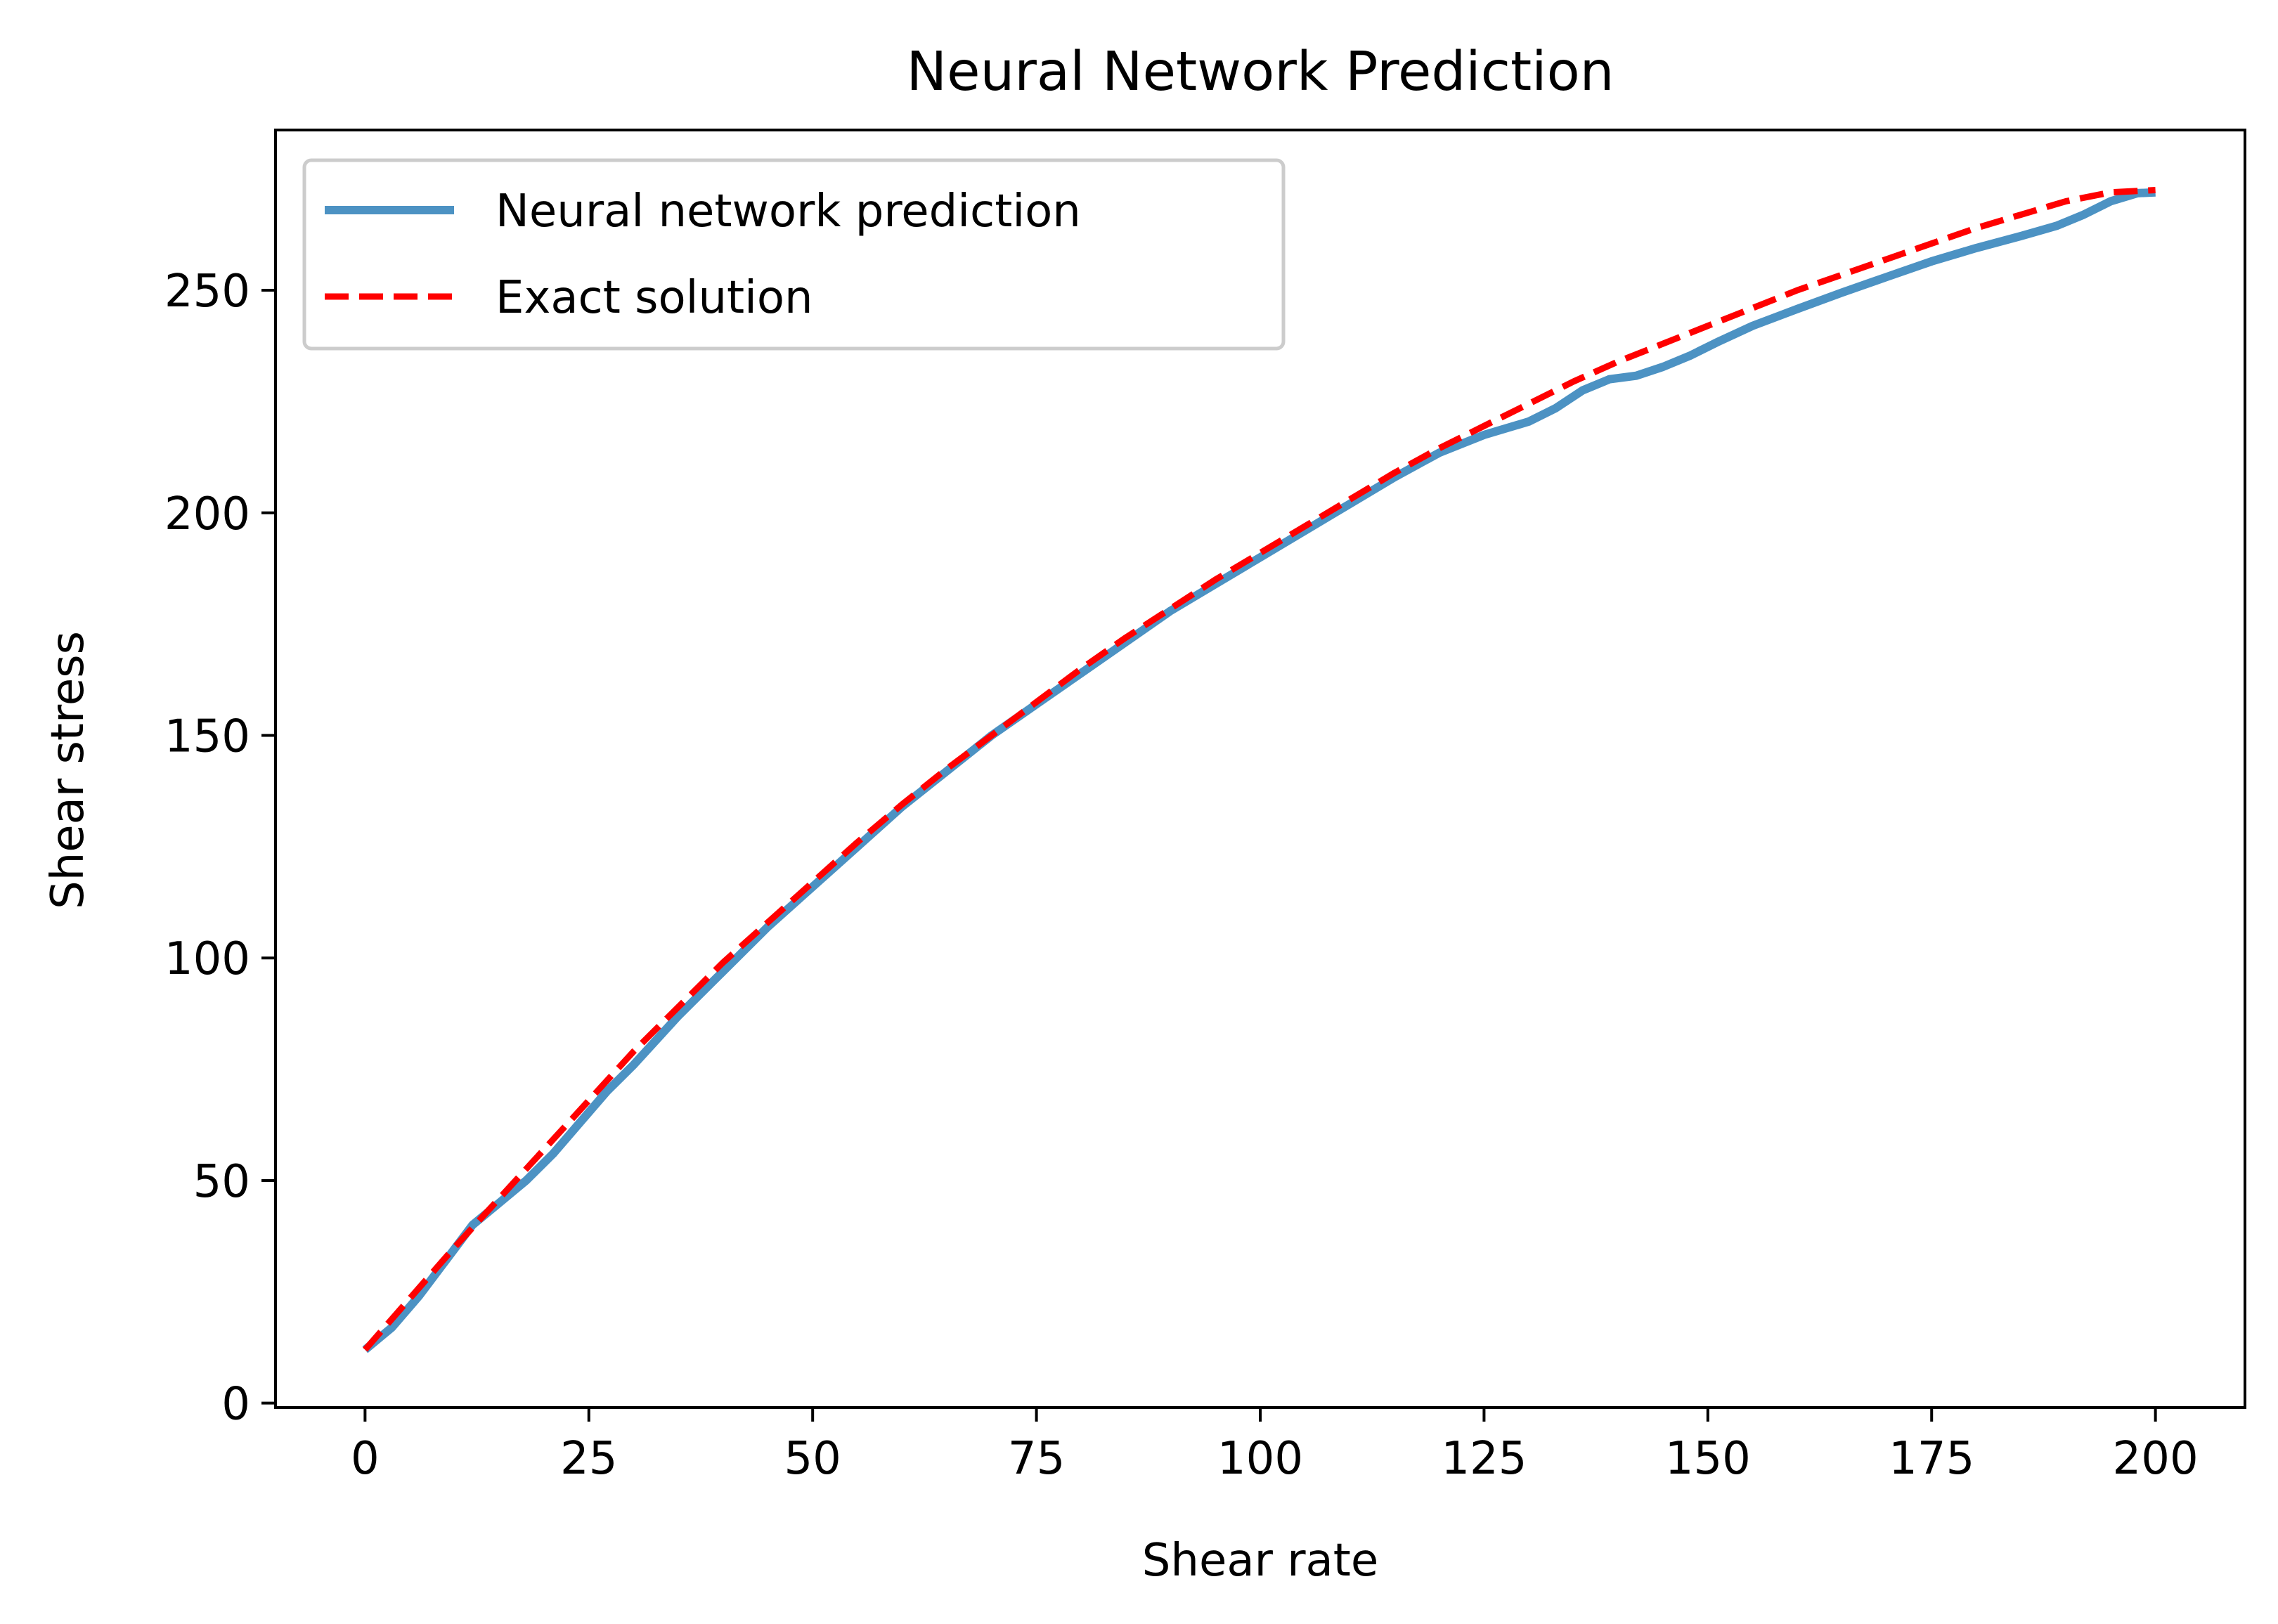 The height and width of the screenshot is (1624, 2278). What do you see at coordinates (1484, 1459) in the screenshot?
I see `x-tick-label: 125` at bounding box center [1484, 1459].